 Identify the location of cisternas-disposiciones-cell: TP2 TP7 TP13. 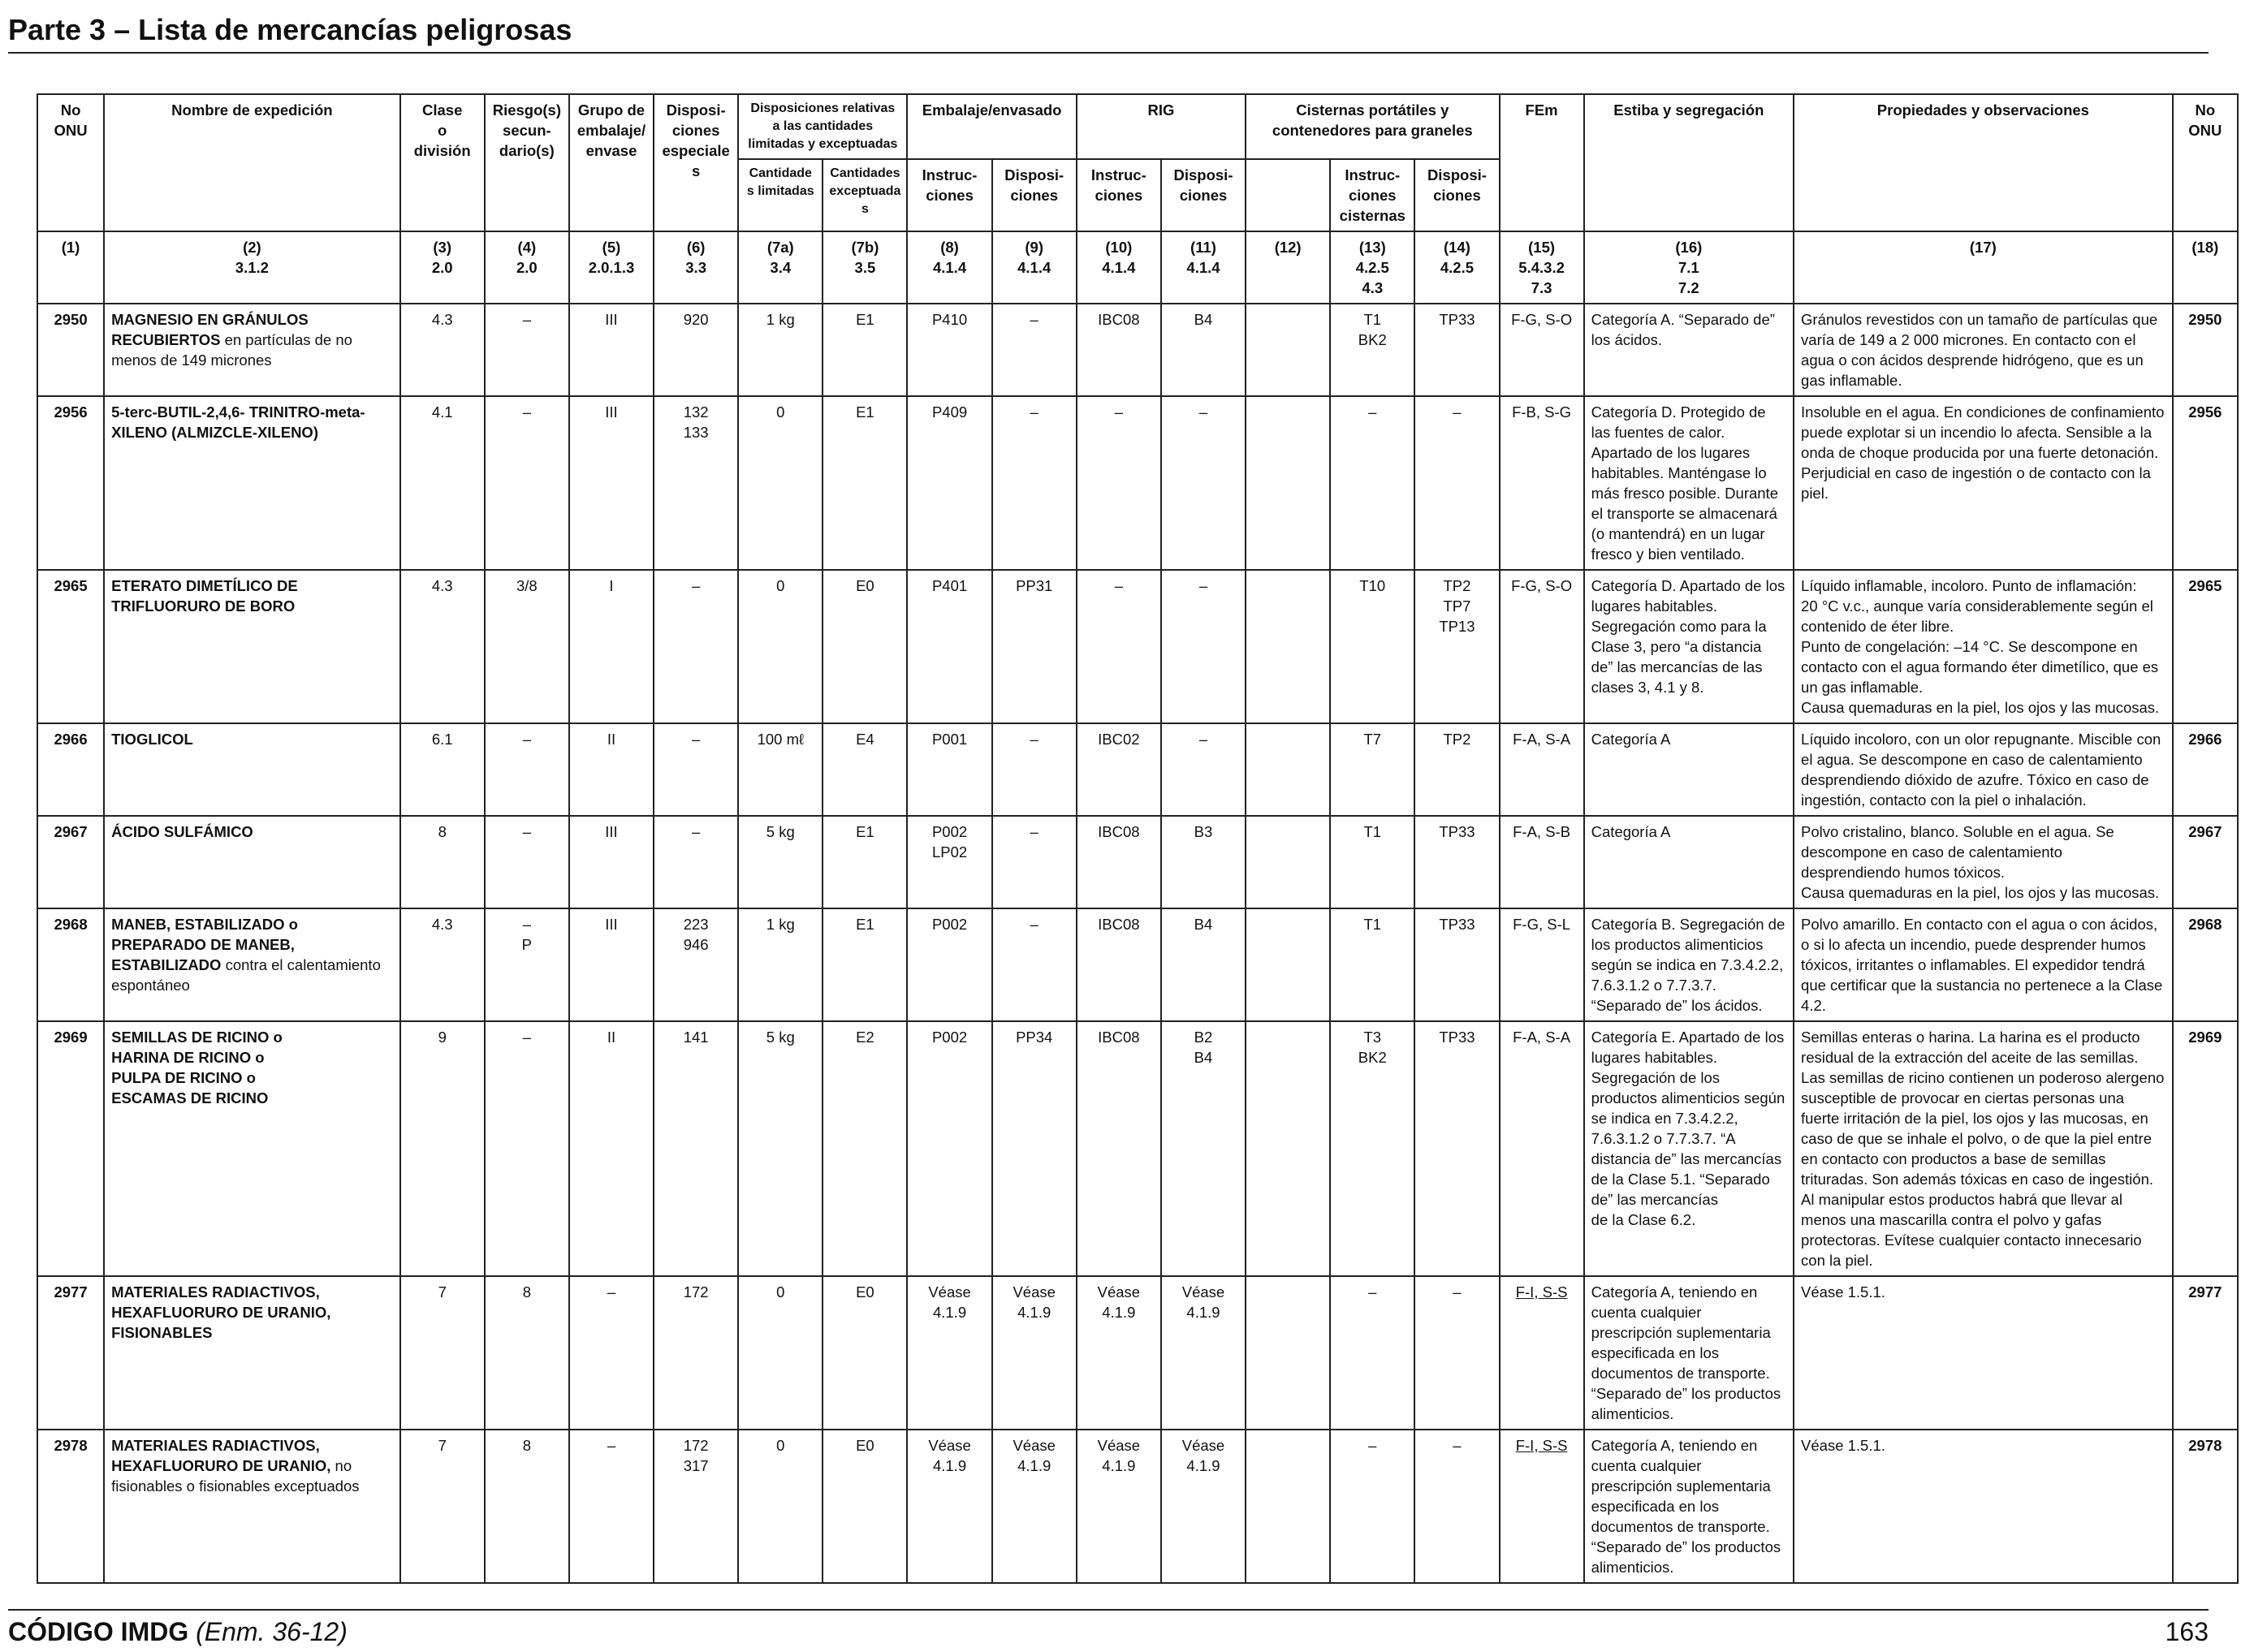
(1457, 646).